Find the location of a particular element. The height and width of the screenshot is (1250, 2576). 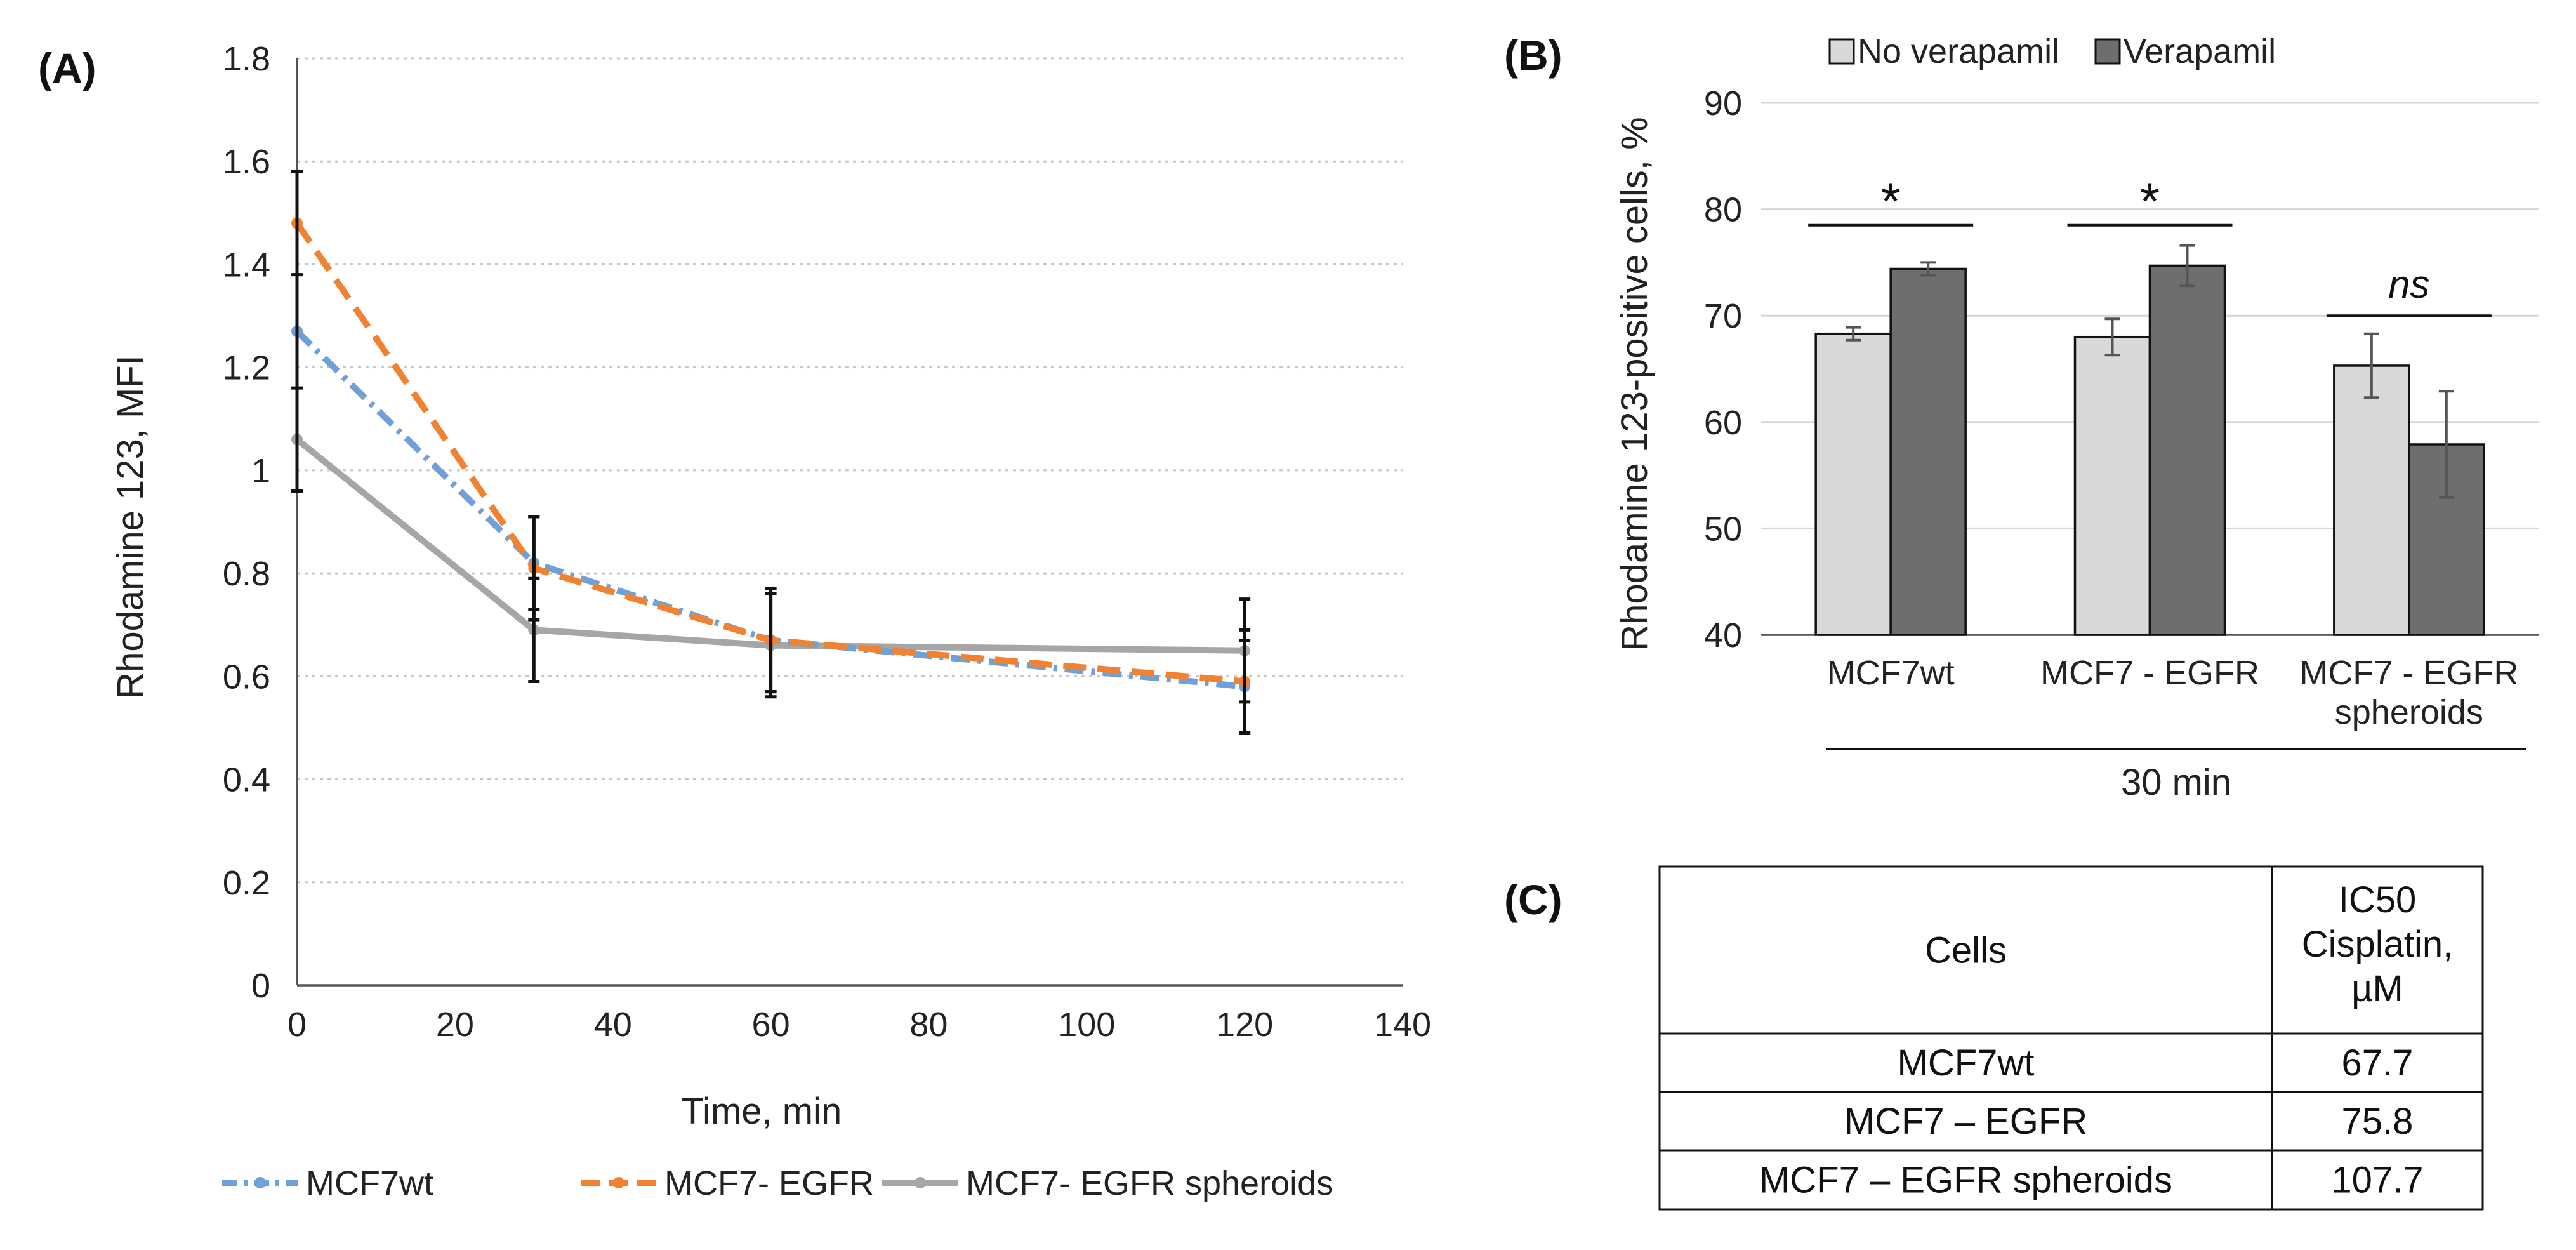

table-cell-name: MCF7wt is located at coordinates (1967, 1063).